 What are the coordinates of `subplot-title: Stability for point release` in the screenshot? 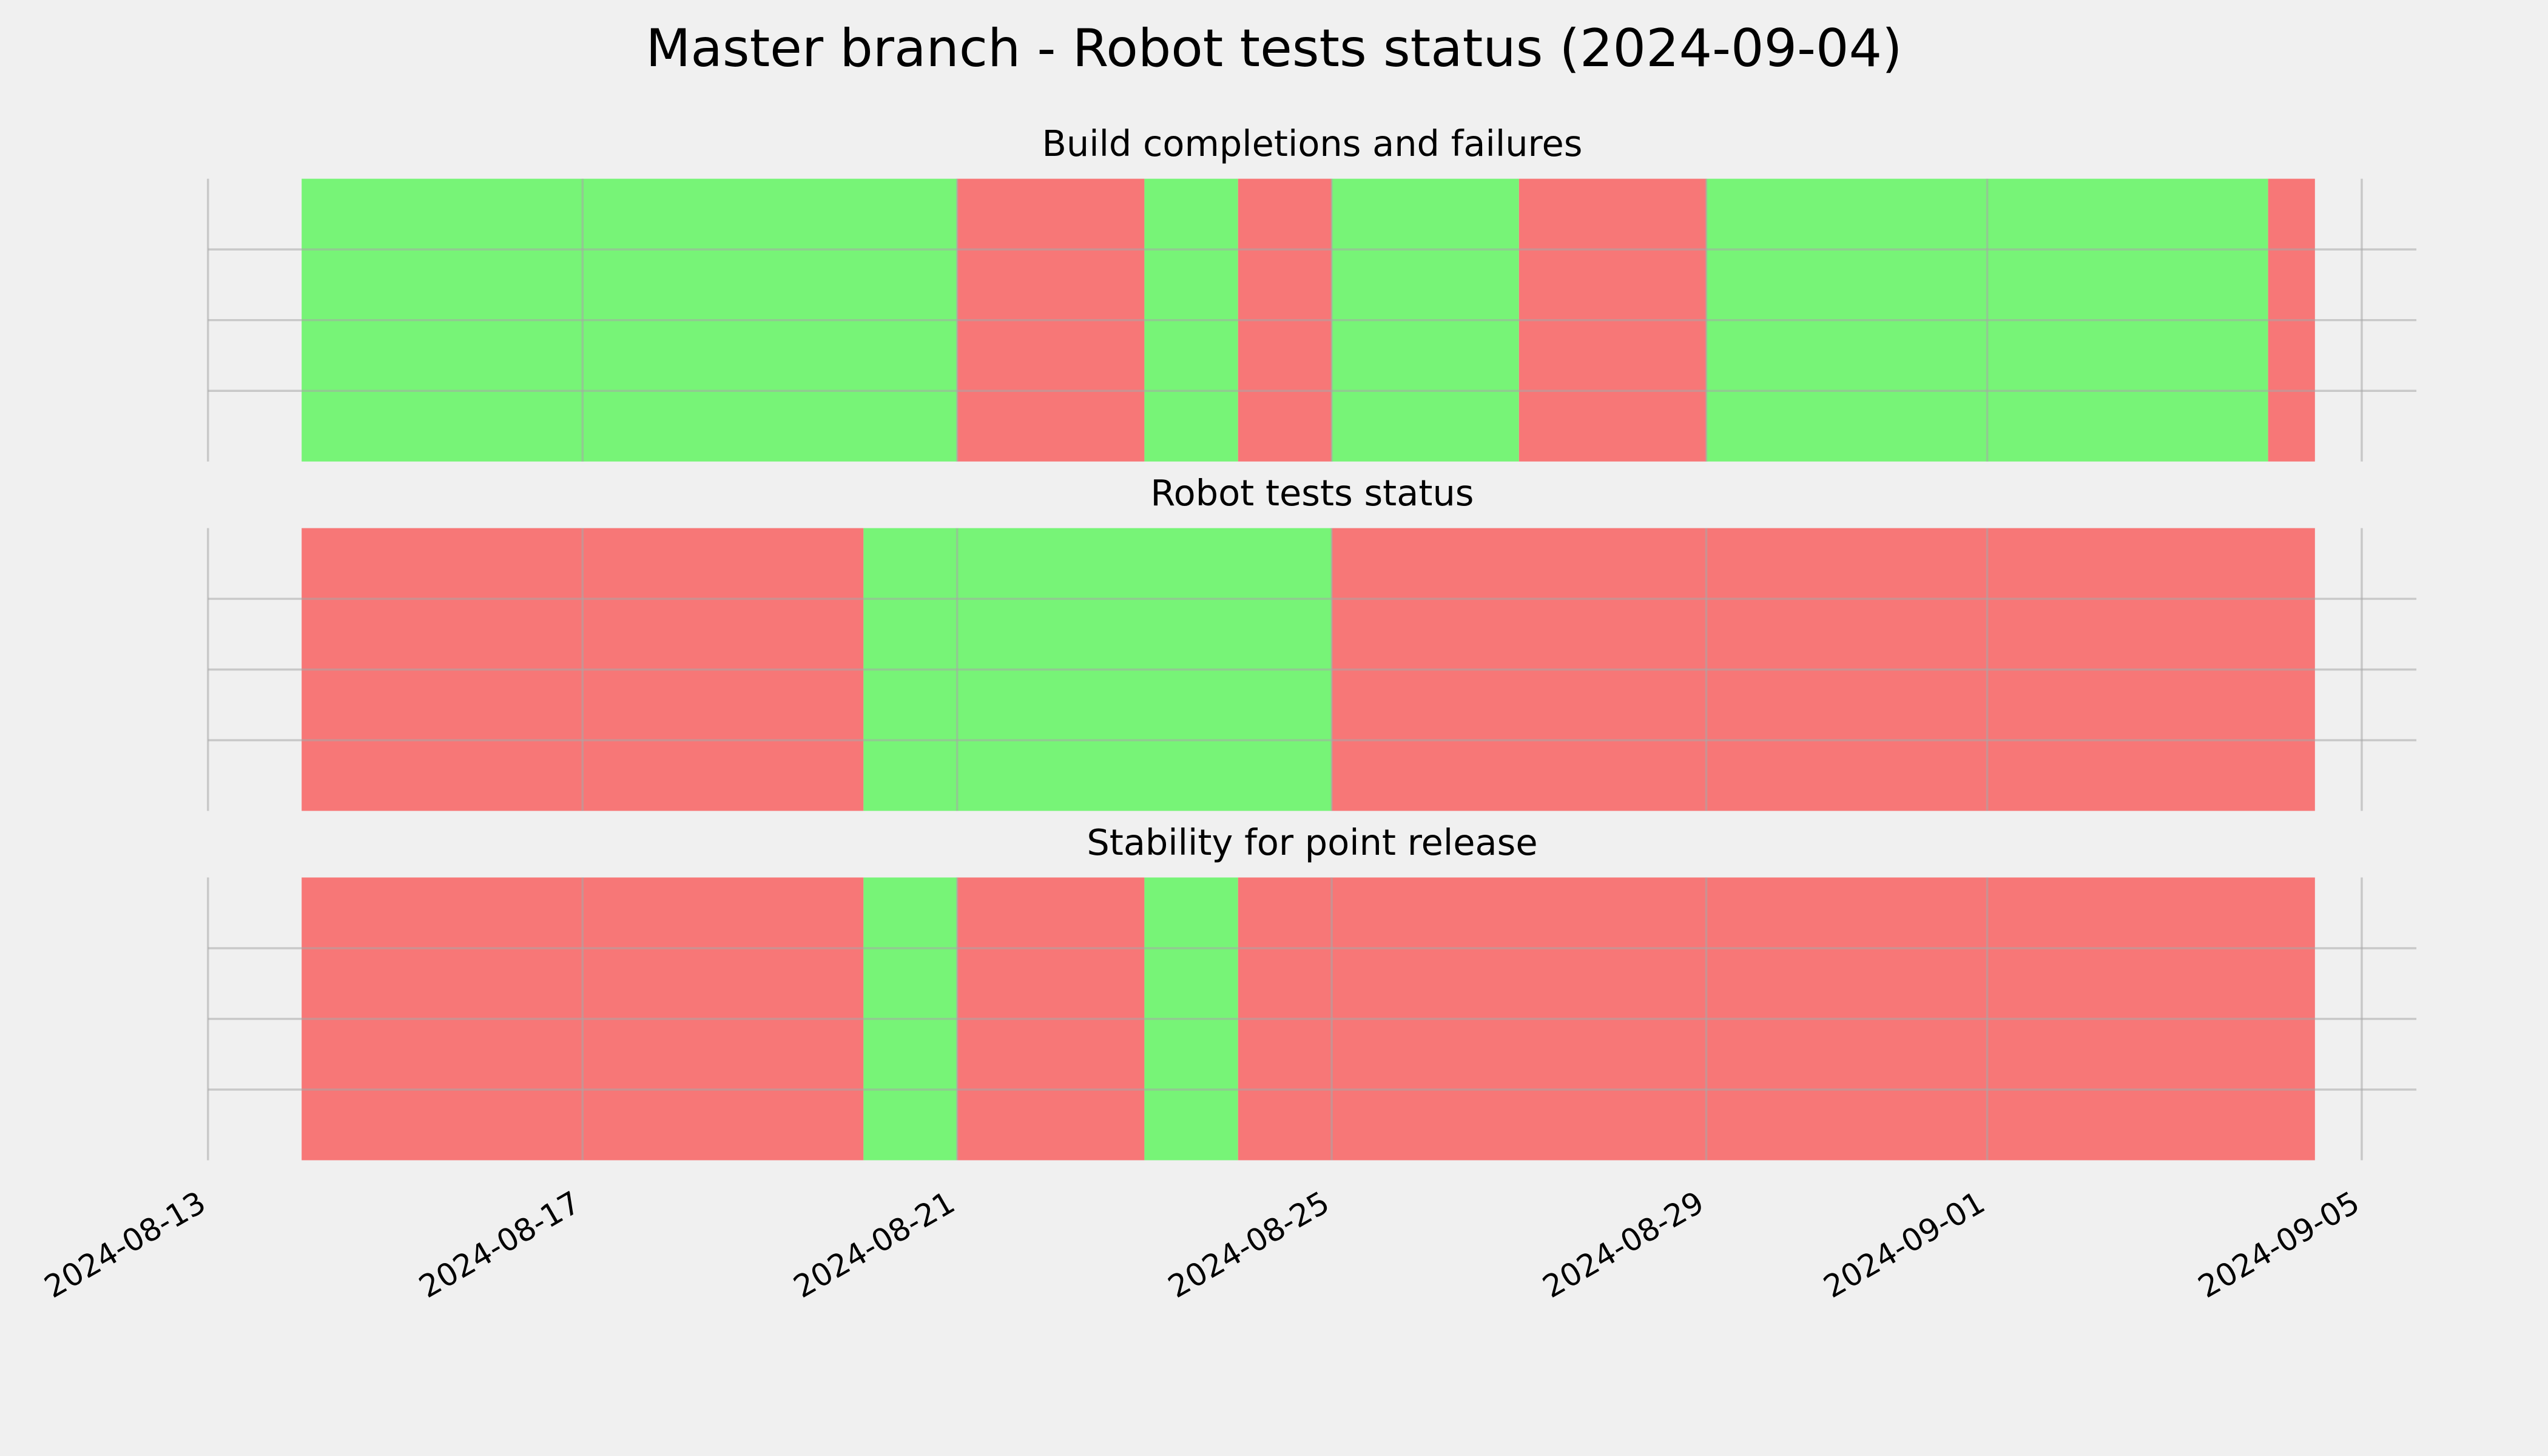 It's located at (1312, 842).